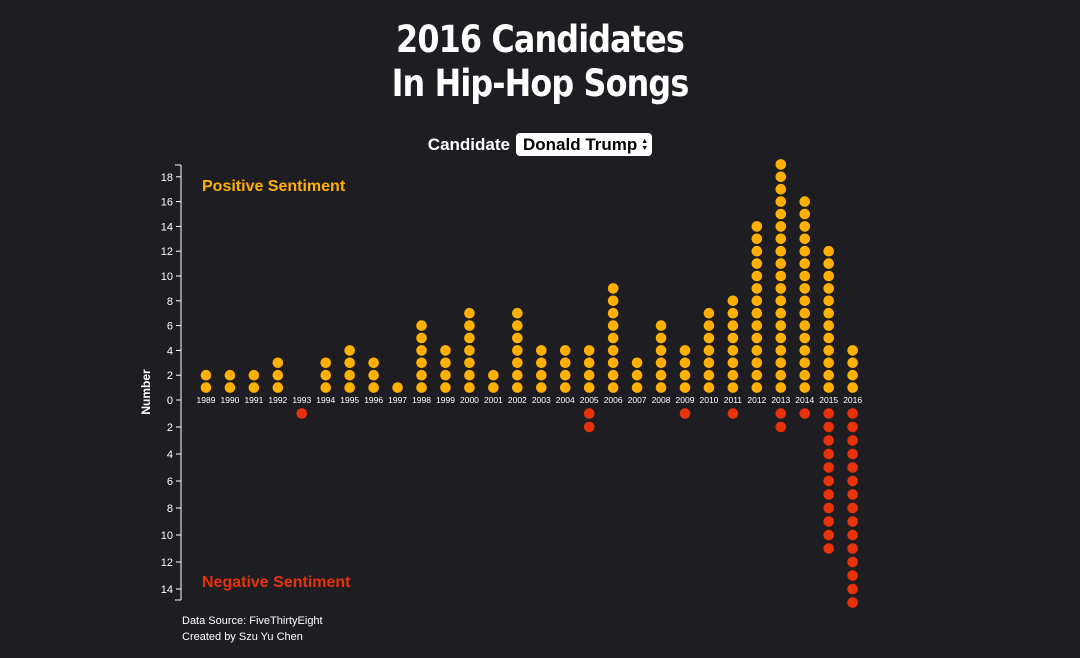 This screenshot has width=1080, height=658. What do you see at coordinates (756, 400) in the screenshot?
I see `x-tick-label: 2012` at bounding box center [756, 400].